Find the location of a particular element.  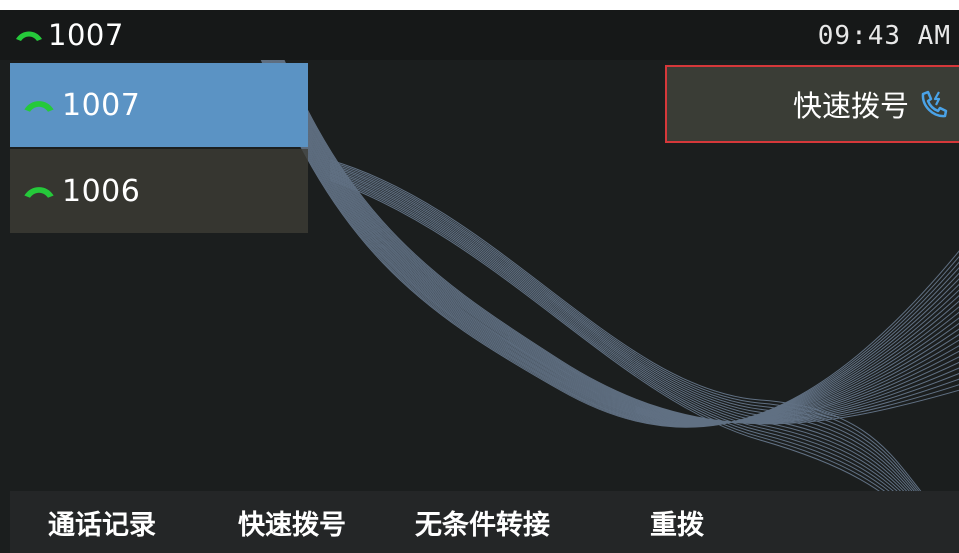

softkey-speed-dial: 快速拨号 is located at coordinates (292, 525).